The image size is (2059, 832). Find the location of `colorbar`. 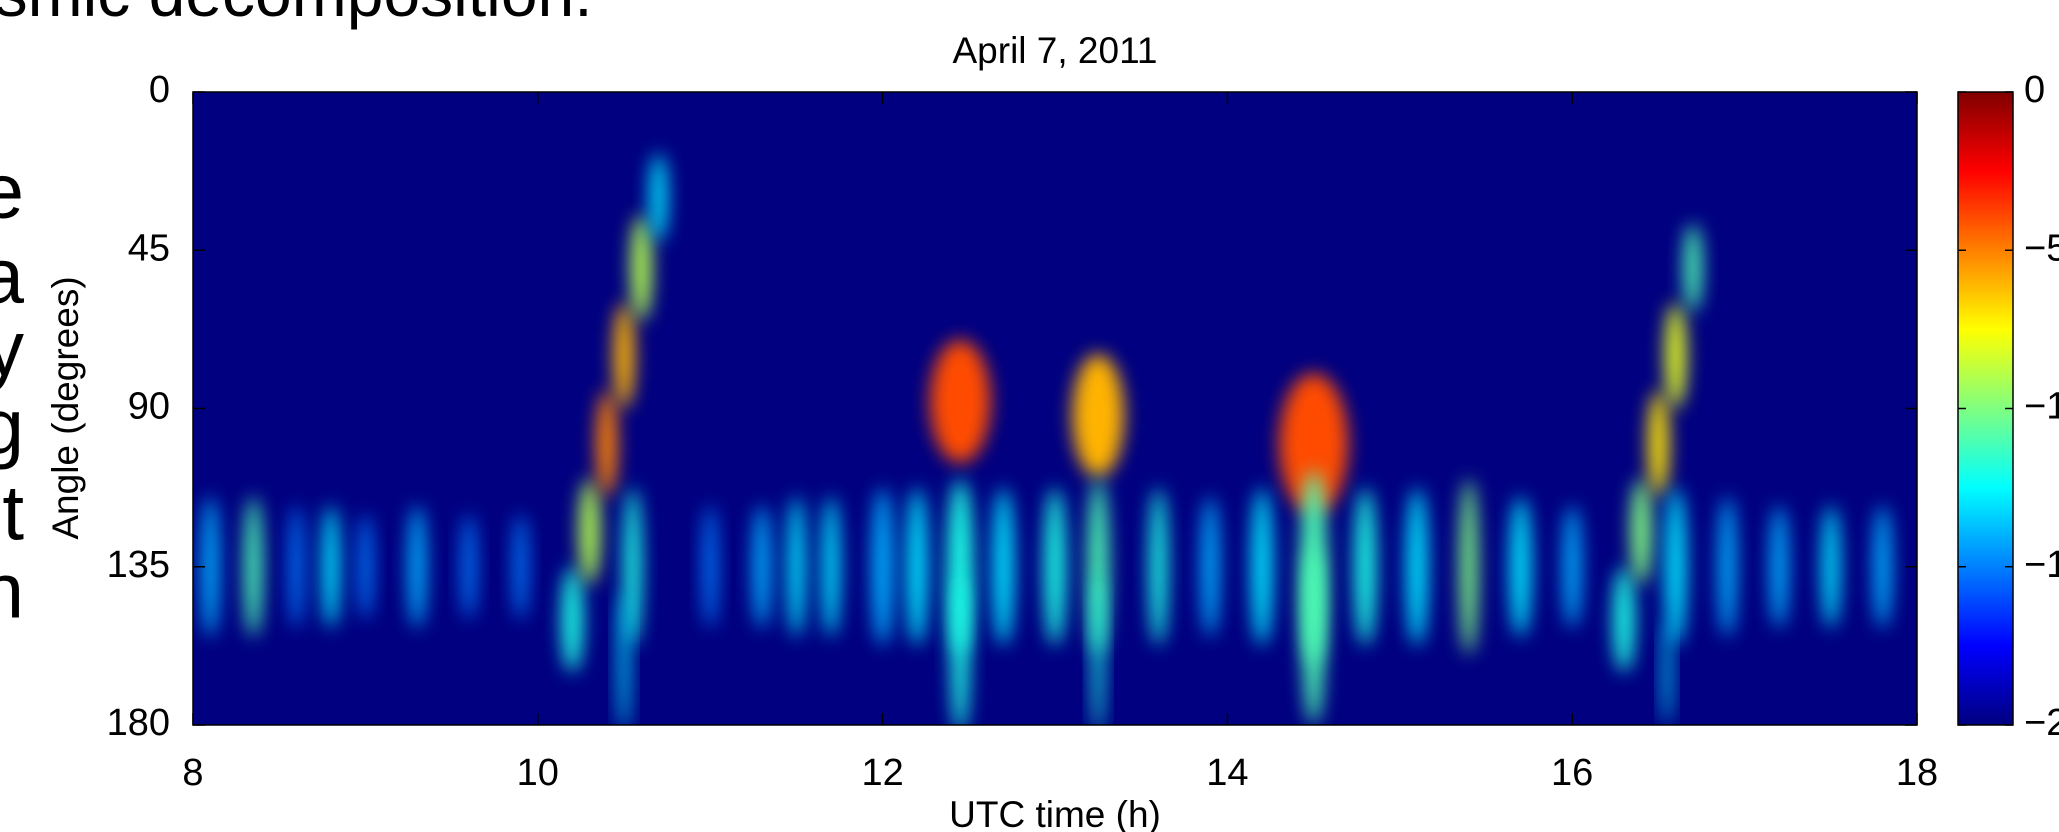

colorbar is located at coordinates (1985, 408).